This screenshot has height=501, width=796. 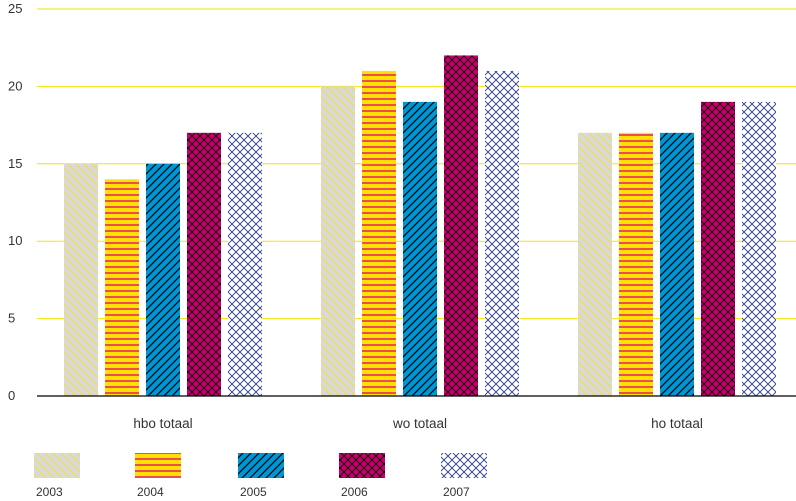 I want to click on legend-label: 2003, so click(x=49, y=492).